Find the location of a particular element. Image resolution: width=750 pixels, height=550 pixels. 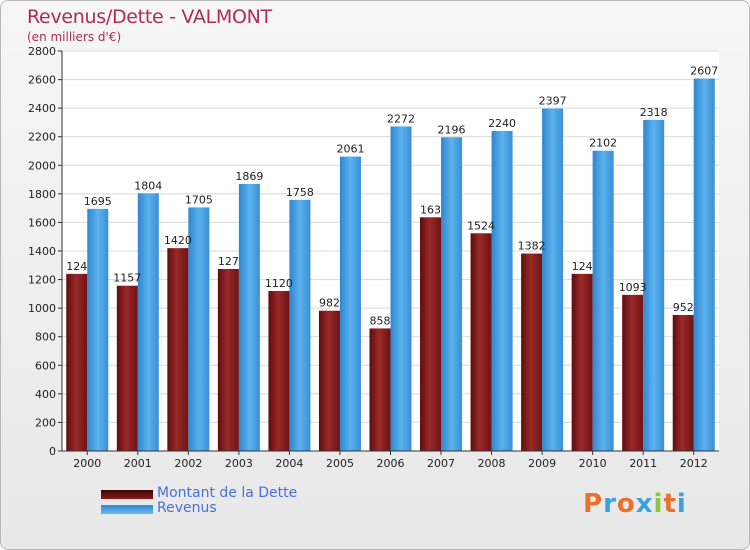

y-tick-label: 2000 is located at coordinates (42, 165).